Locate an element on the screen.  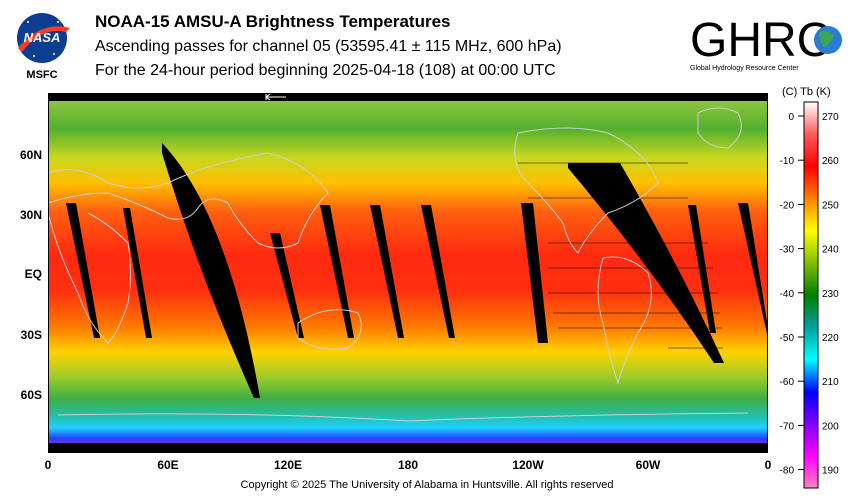
colorbar-kelvin-tick: 240 is located at coordinates (830, 250).